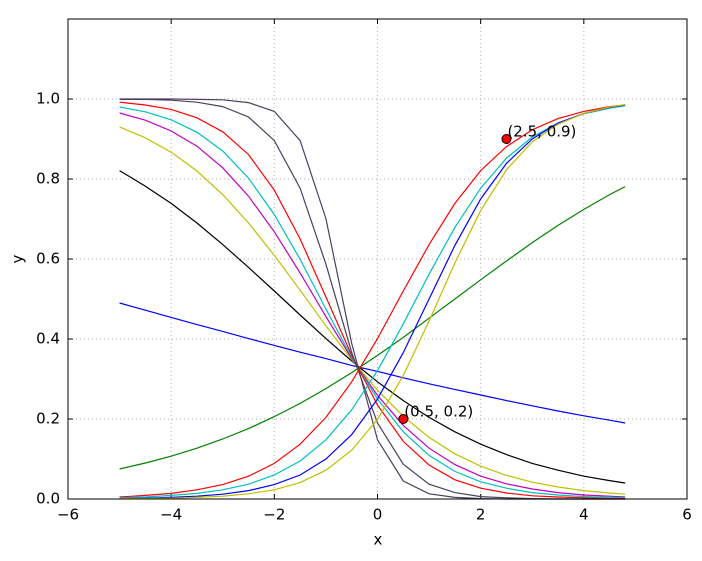 The image size is (702, 561). Describe the element at coordinates (48, 499) in the screenshot. I see `y-tick-label: 0.0` at that location.